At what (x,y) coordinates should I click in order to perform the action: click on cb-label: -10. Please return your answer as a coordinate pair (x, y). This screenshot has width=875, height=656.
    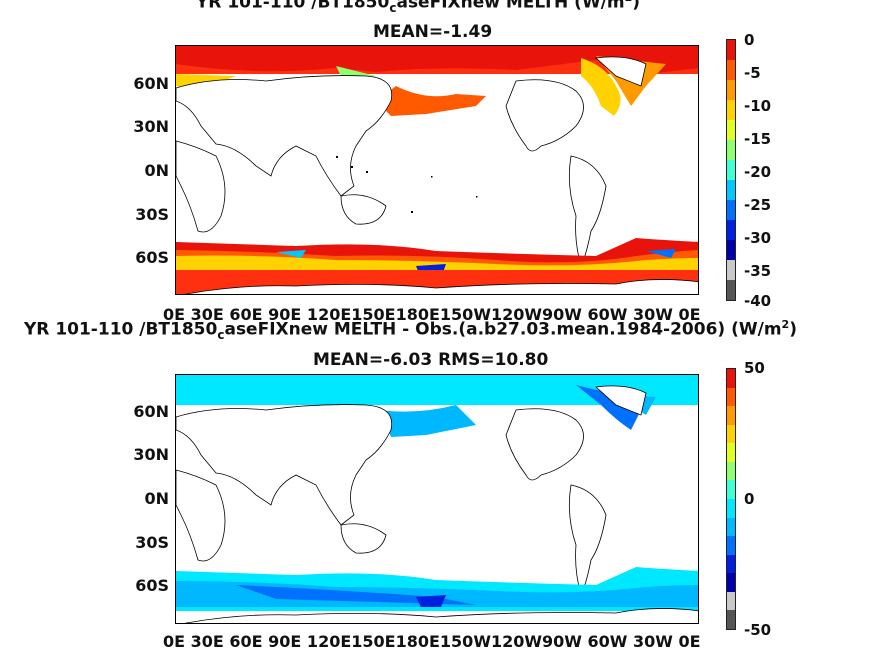
    Looking at the image, I should click on (758, 106).